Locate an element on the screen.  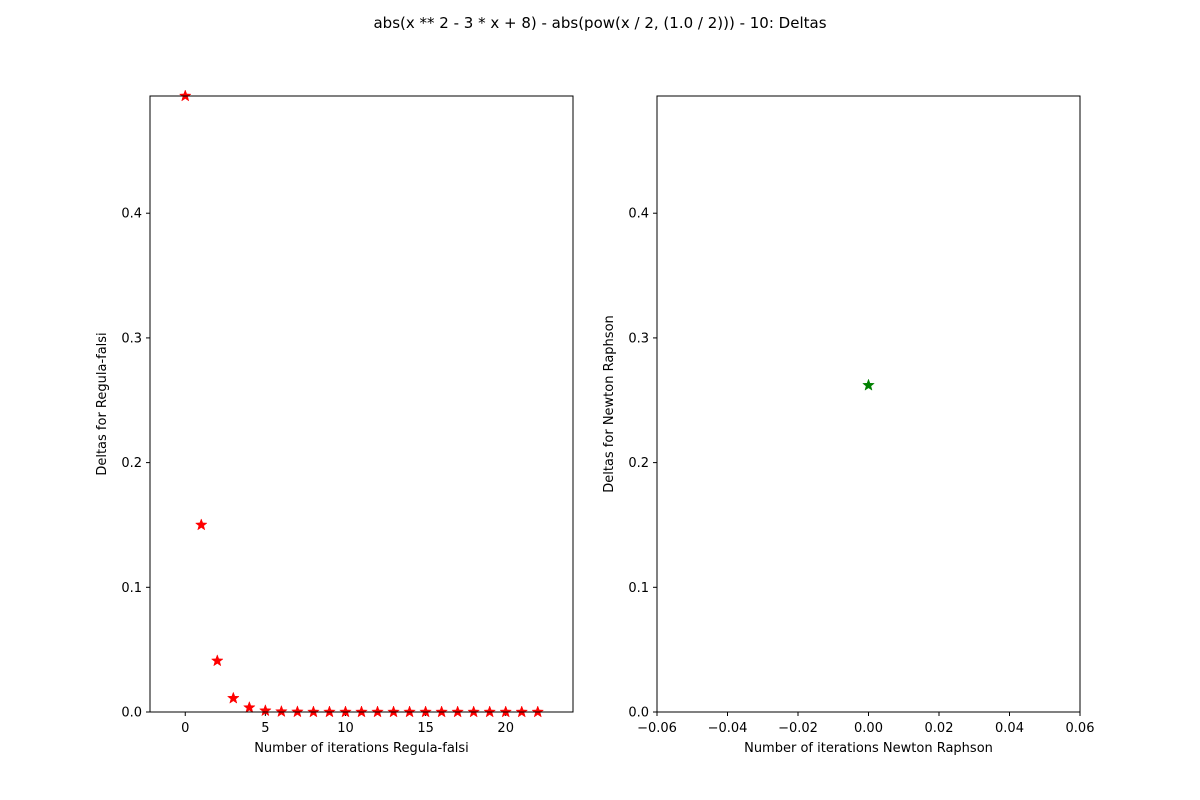
x-tick-label: 20 is located at coordinates (505, 728).